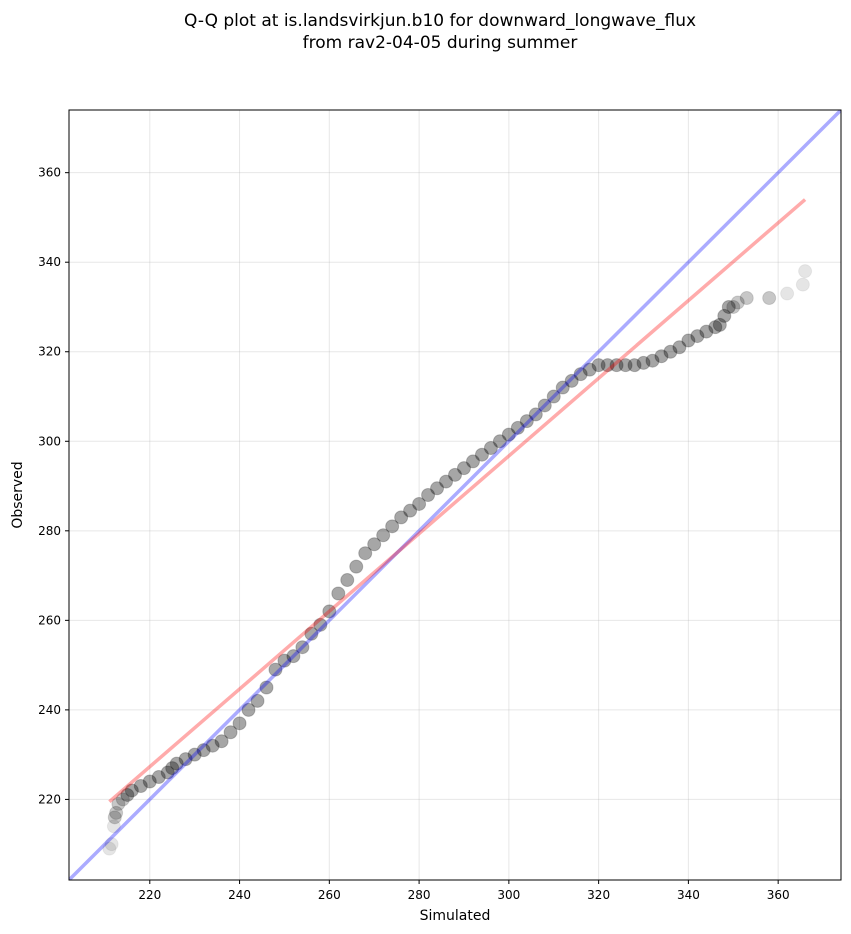  I want to click on y-tick-label: 220, so click(49, 799).